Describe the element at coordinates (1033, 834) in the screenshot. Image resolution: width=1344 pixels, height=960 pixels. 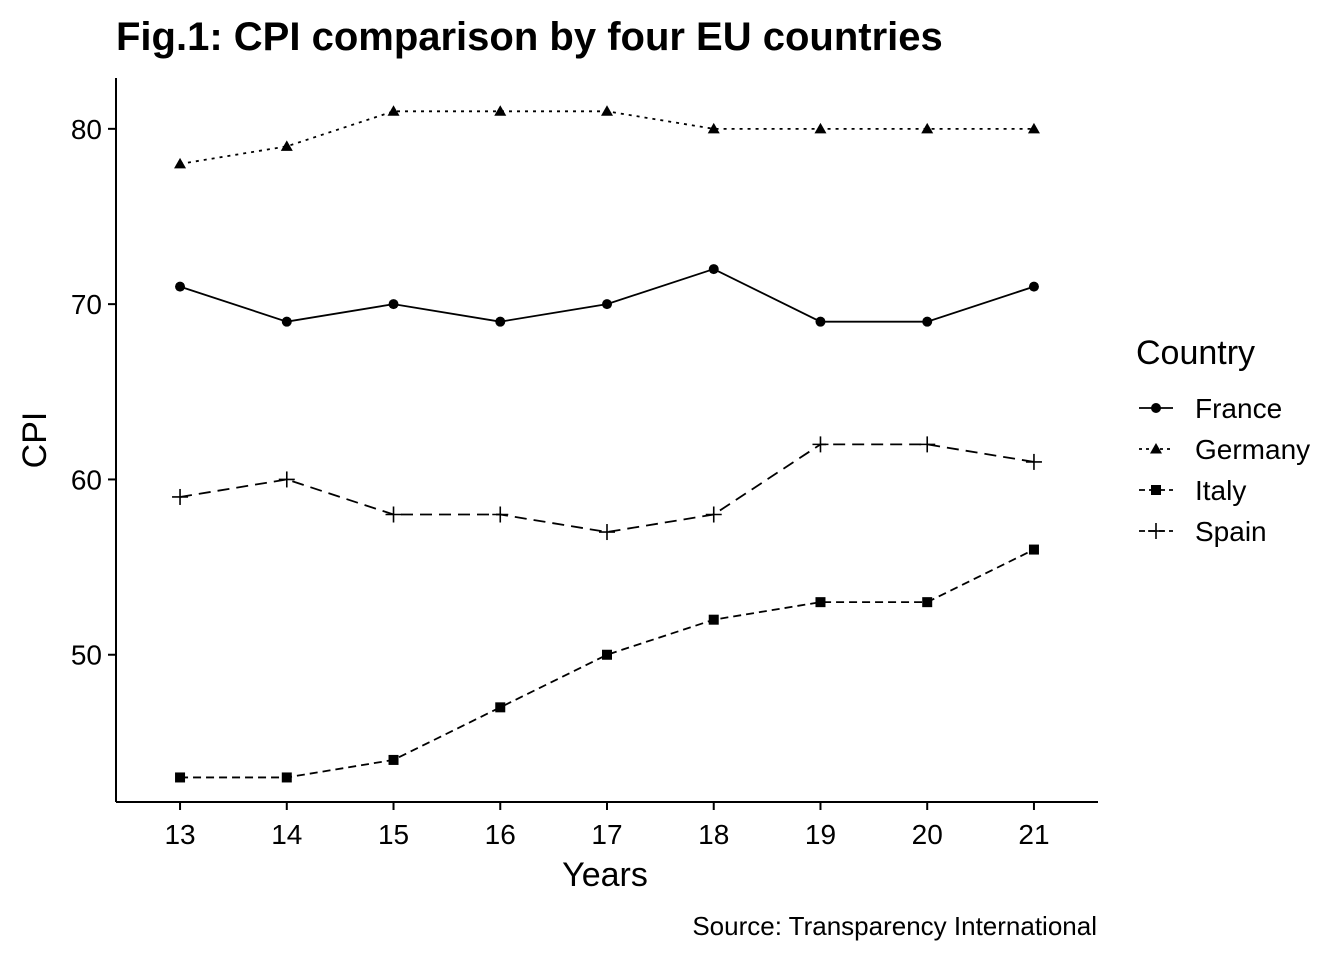
I see `x-tick-label: 21` at that location.